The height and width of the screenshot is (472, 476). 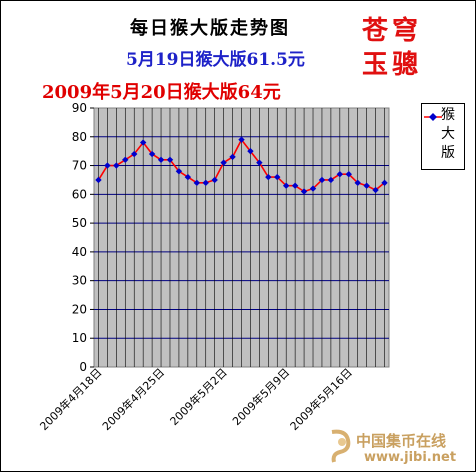 I want to click on y-tick-label: 50, so click(x=79, y=223).